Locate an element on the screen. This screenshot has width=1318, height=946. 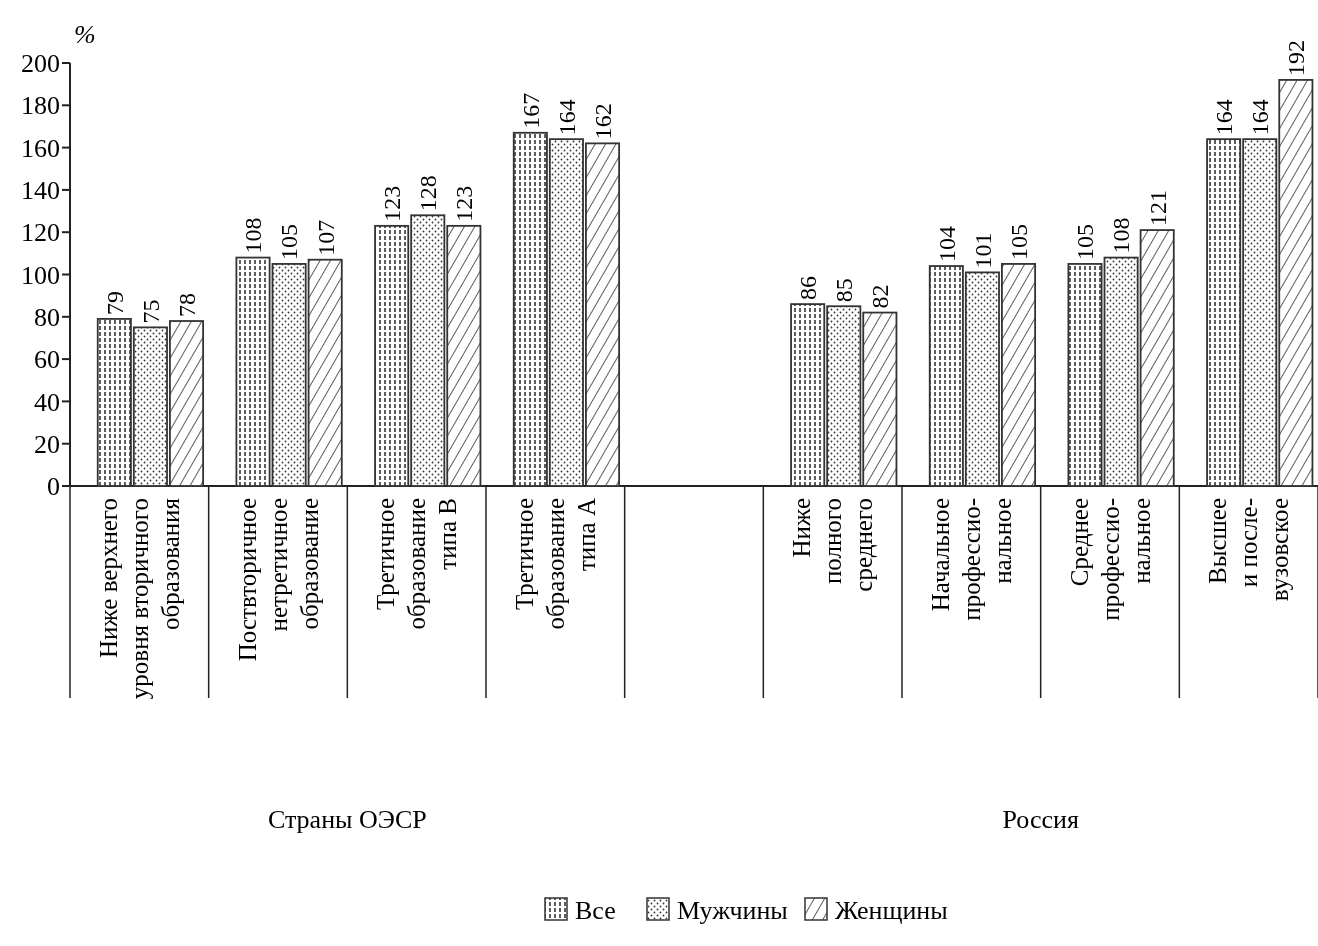
legend-label: Женщины is located at coordinates (891, 911).